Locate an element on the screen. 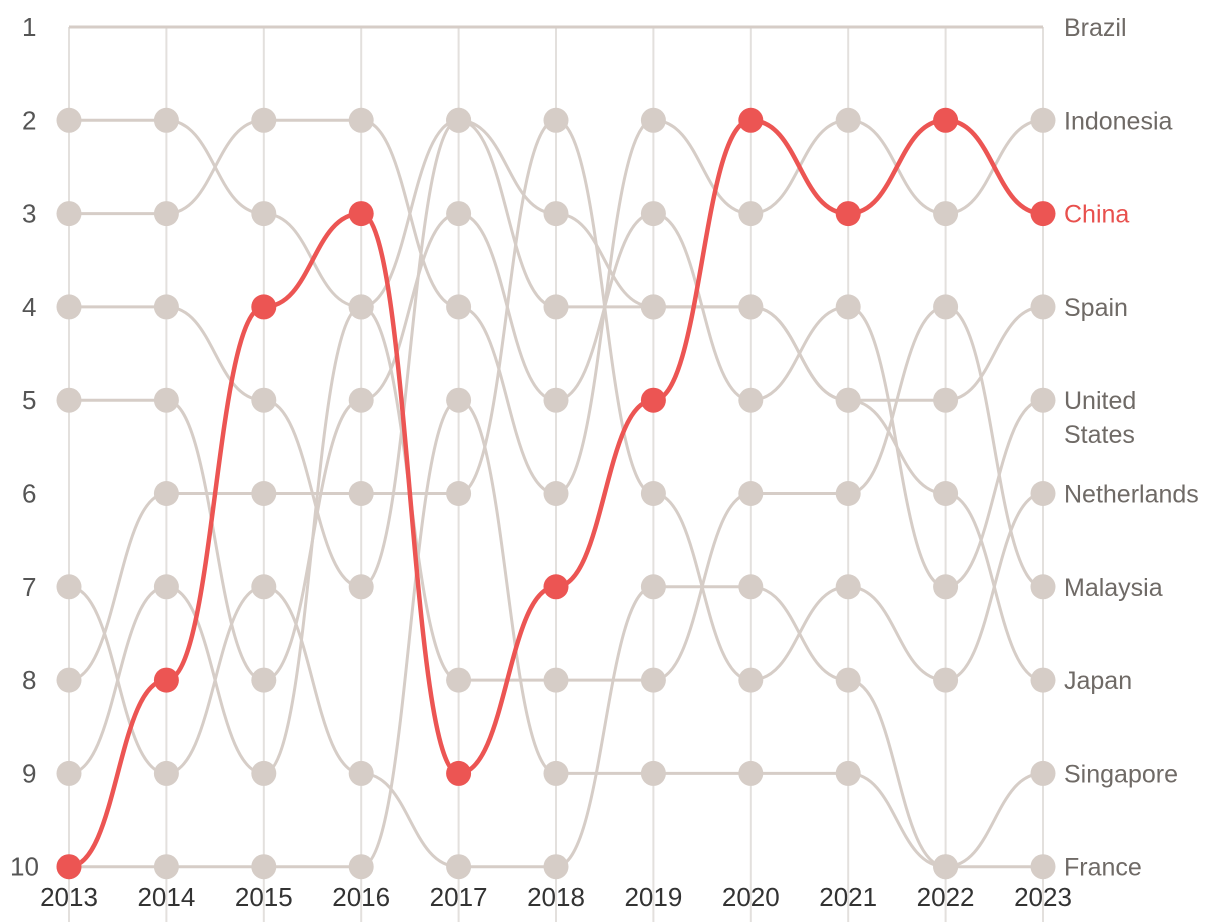  point-indonesia-2018 is located at coordinates (556, 493).